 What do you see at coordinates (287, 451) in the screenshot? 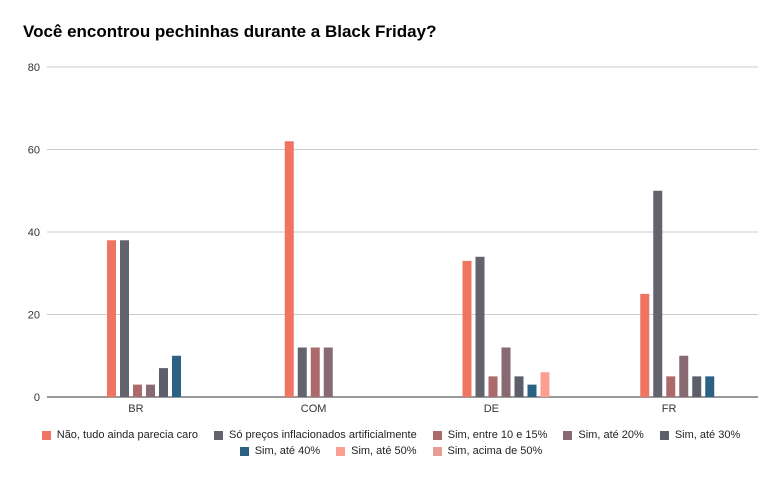
I see `legend-label: Sim, até 40%` at bounding box center [287, 451].